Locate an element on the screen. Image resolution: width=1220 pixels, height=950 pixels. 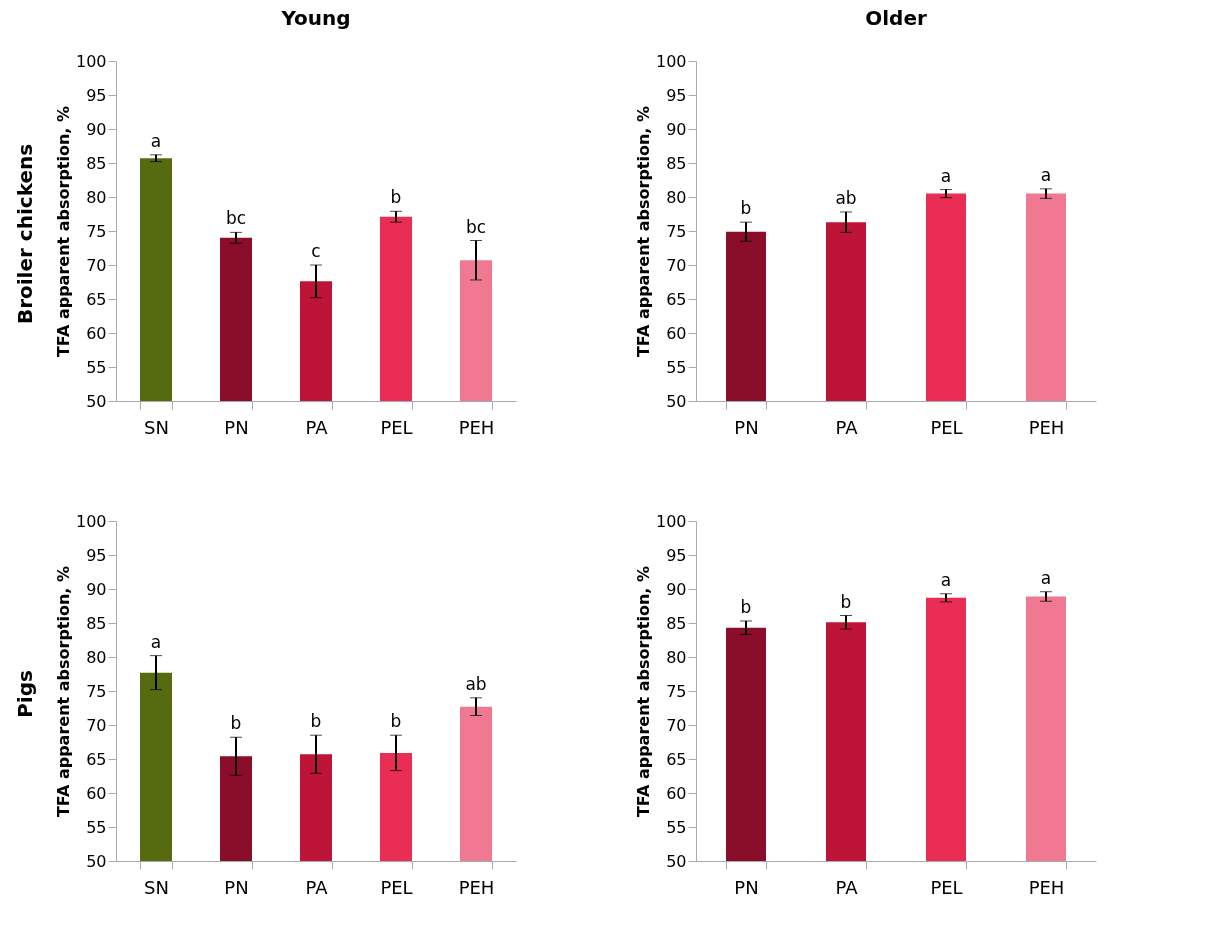
data-label: c is located at coordinates (316, 251).